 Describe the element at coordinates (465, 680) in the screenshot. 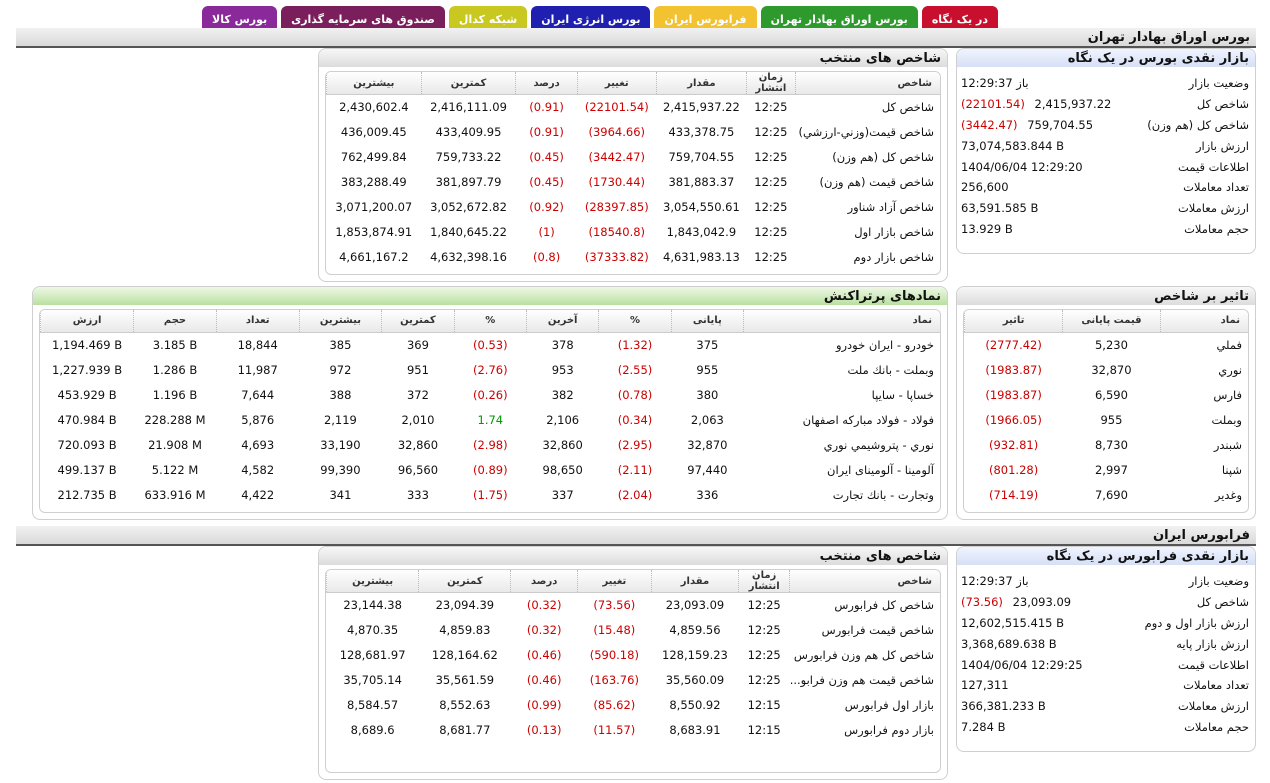

I see `cell-value: 35,561.59` at that location.